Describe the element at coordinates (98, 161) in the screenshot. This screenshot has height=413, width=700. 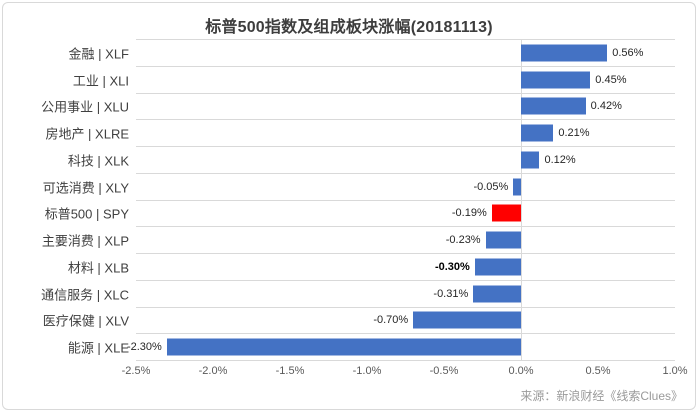
I see `category-label: 科技 | XLK` at that location.